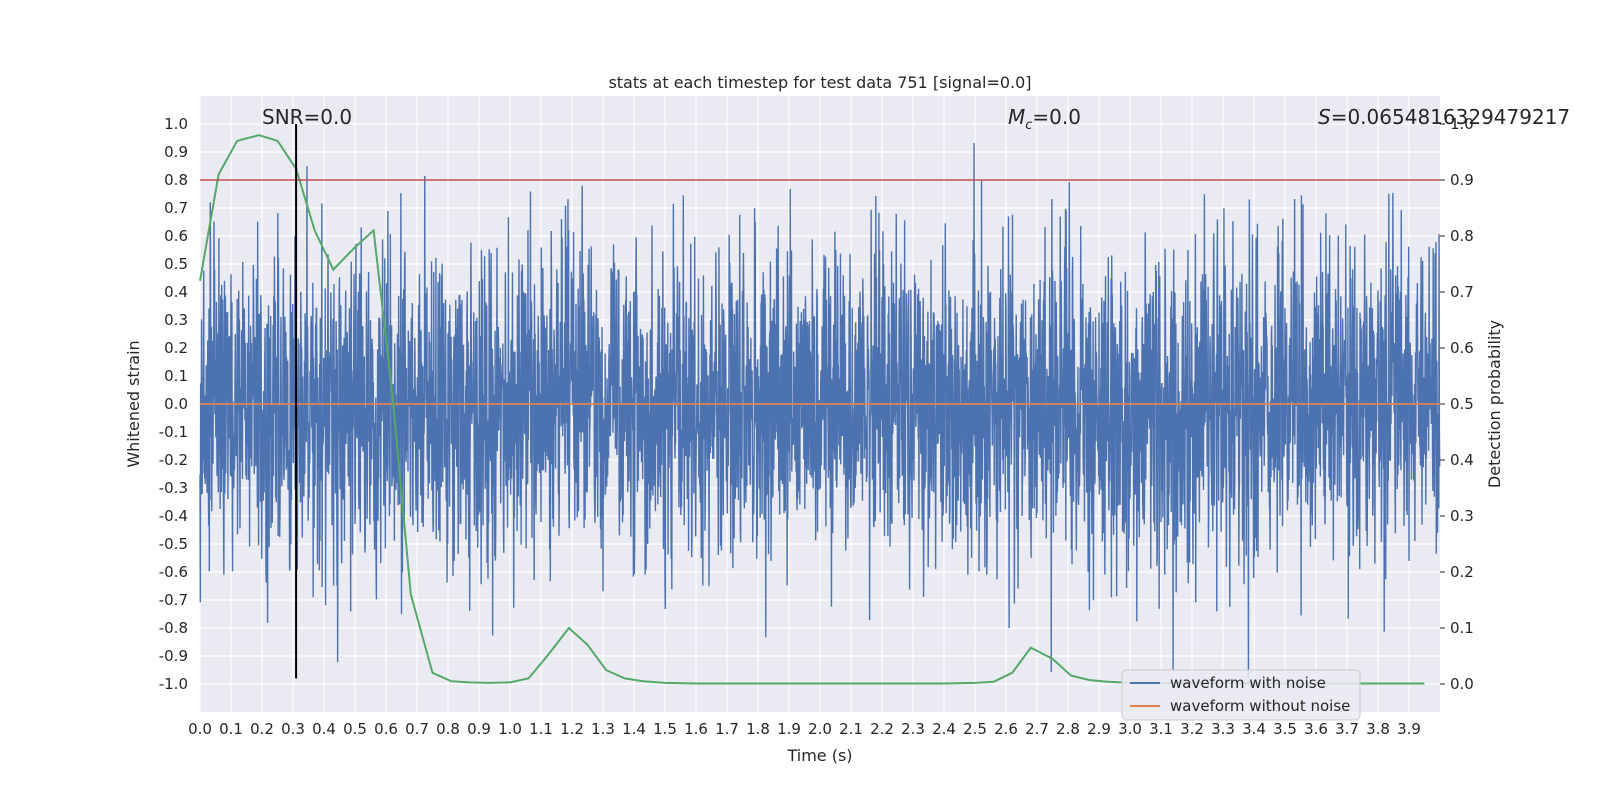 The height and width of the screenshot is (800, 1600). I want to click on annotation-chirp-mass-value: =0.0, so click(1056, 117).